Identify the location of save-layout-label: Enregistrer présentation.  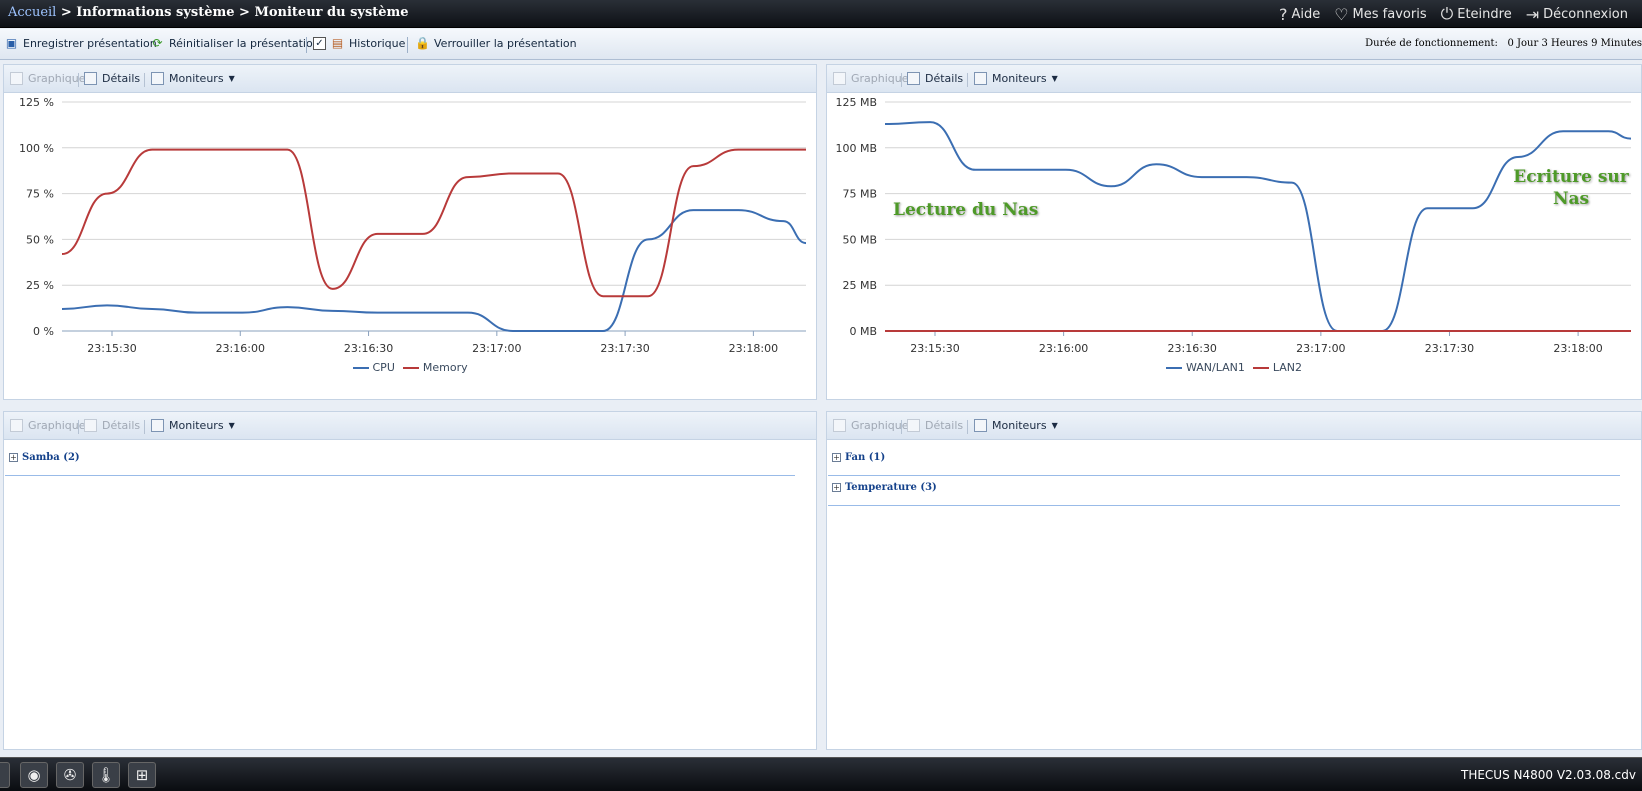
(90, 43).